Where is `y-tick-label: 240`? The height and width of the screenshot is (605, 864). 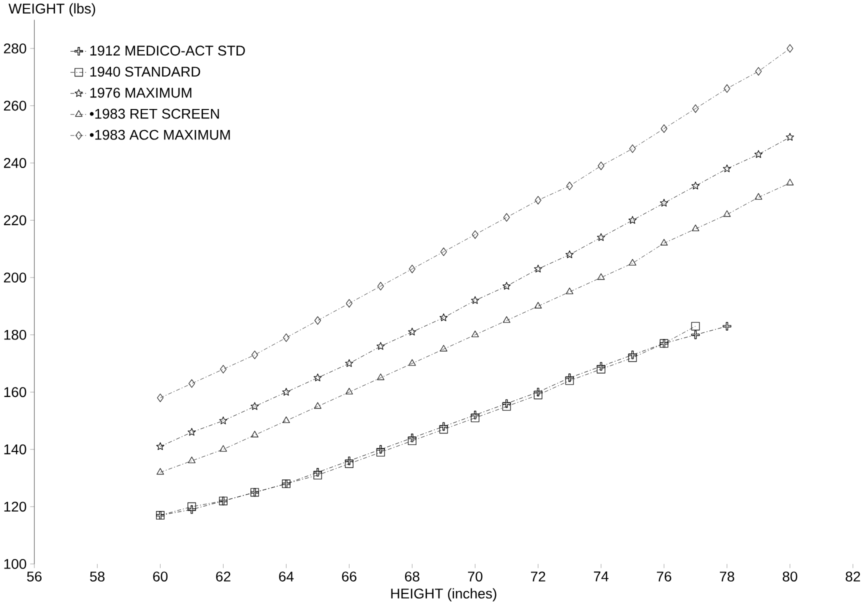
y-tick-label: 240 is located at coordinates (15, 163).